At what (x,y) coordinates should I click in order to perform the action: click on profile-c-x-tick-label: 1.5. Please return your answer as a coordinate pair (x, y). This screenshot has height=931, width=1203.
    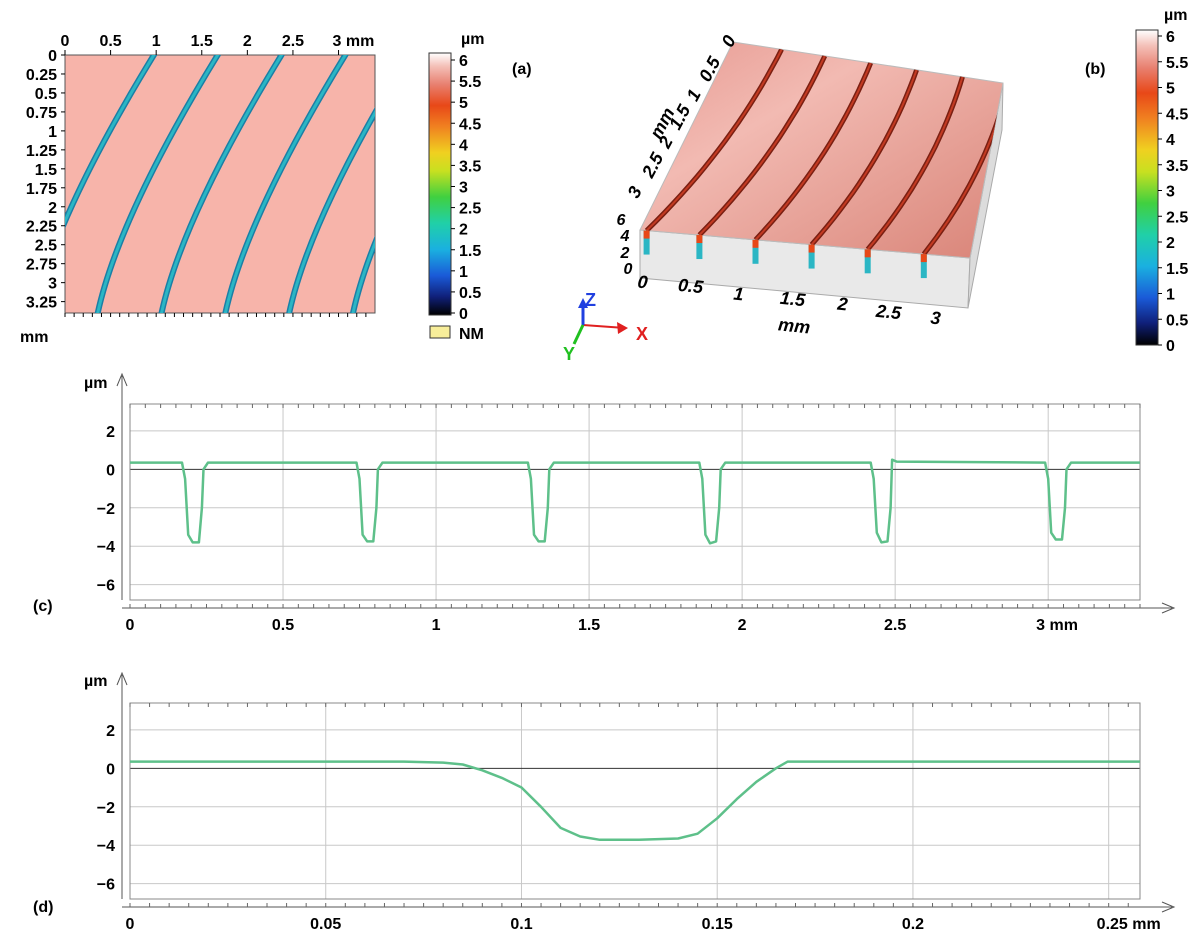
    Looking at the image, I should click on (589, 625).